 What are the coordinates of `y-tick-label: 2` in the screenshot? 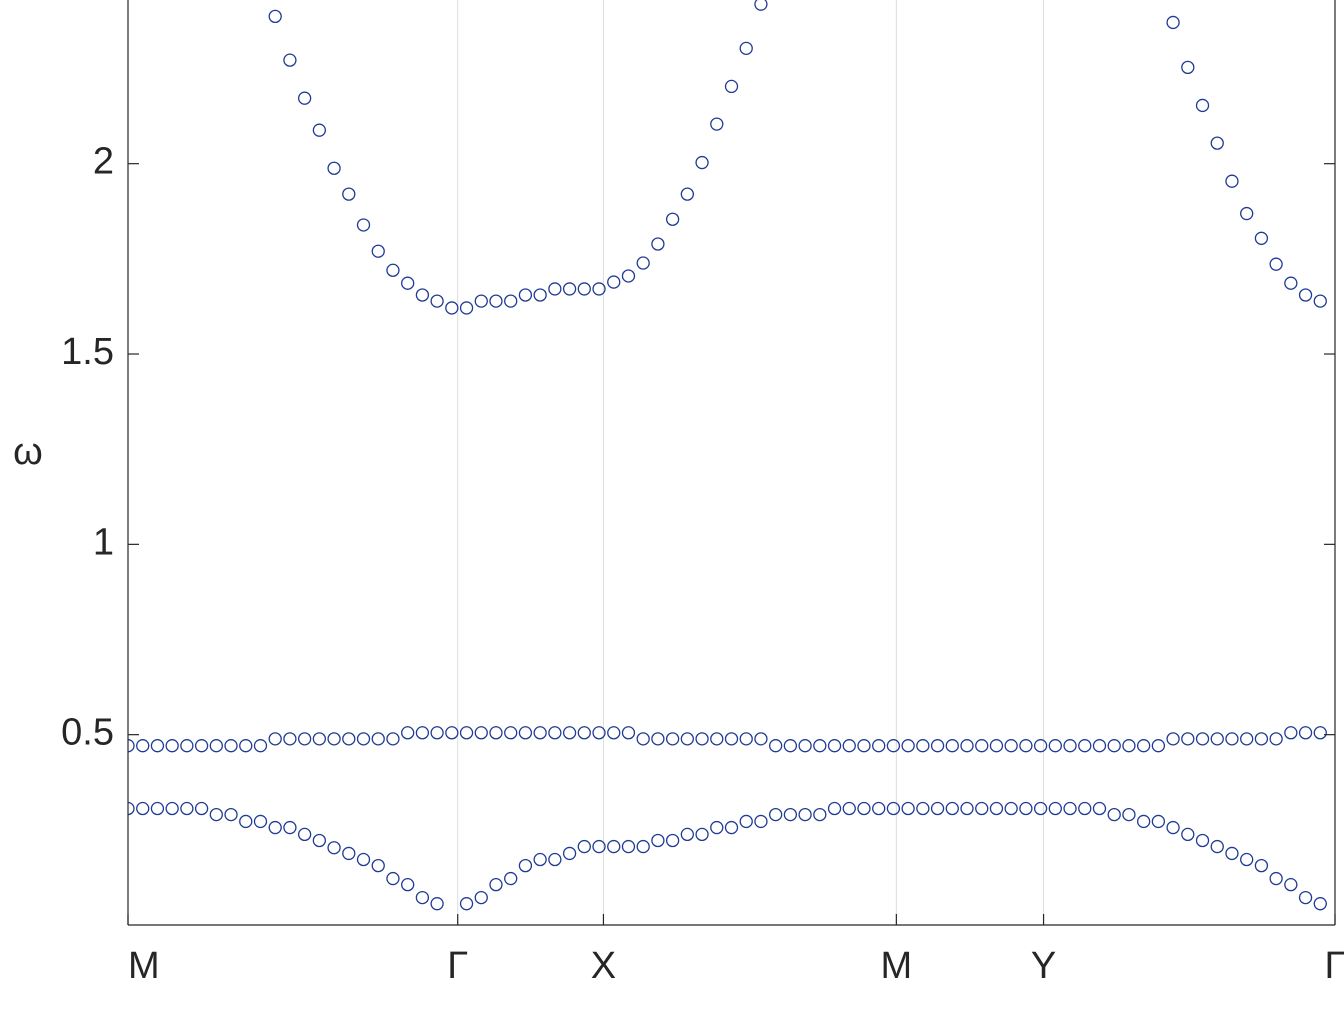 It's located at (103, 162).